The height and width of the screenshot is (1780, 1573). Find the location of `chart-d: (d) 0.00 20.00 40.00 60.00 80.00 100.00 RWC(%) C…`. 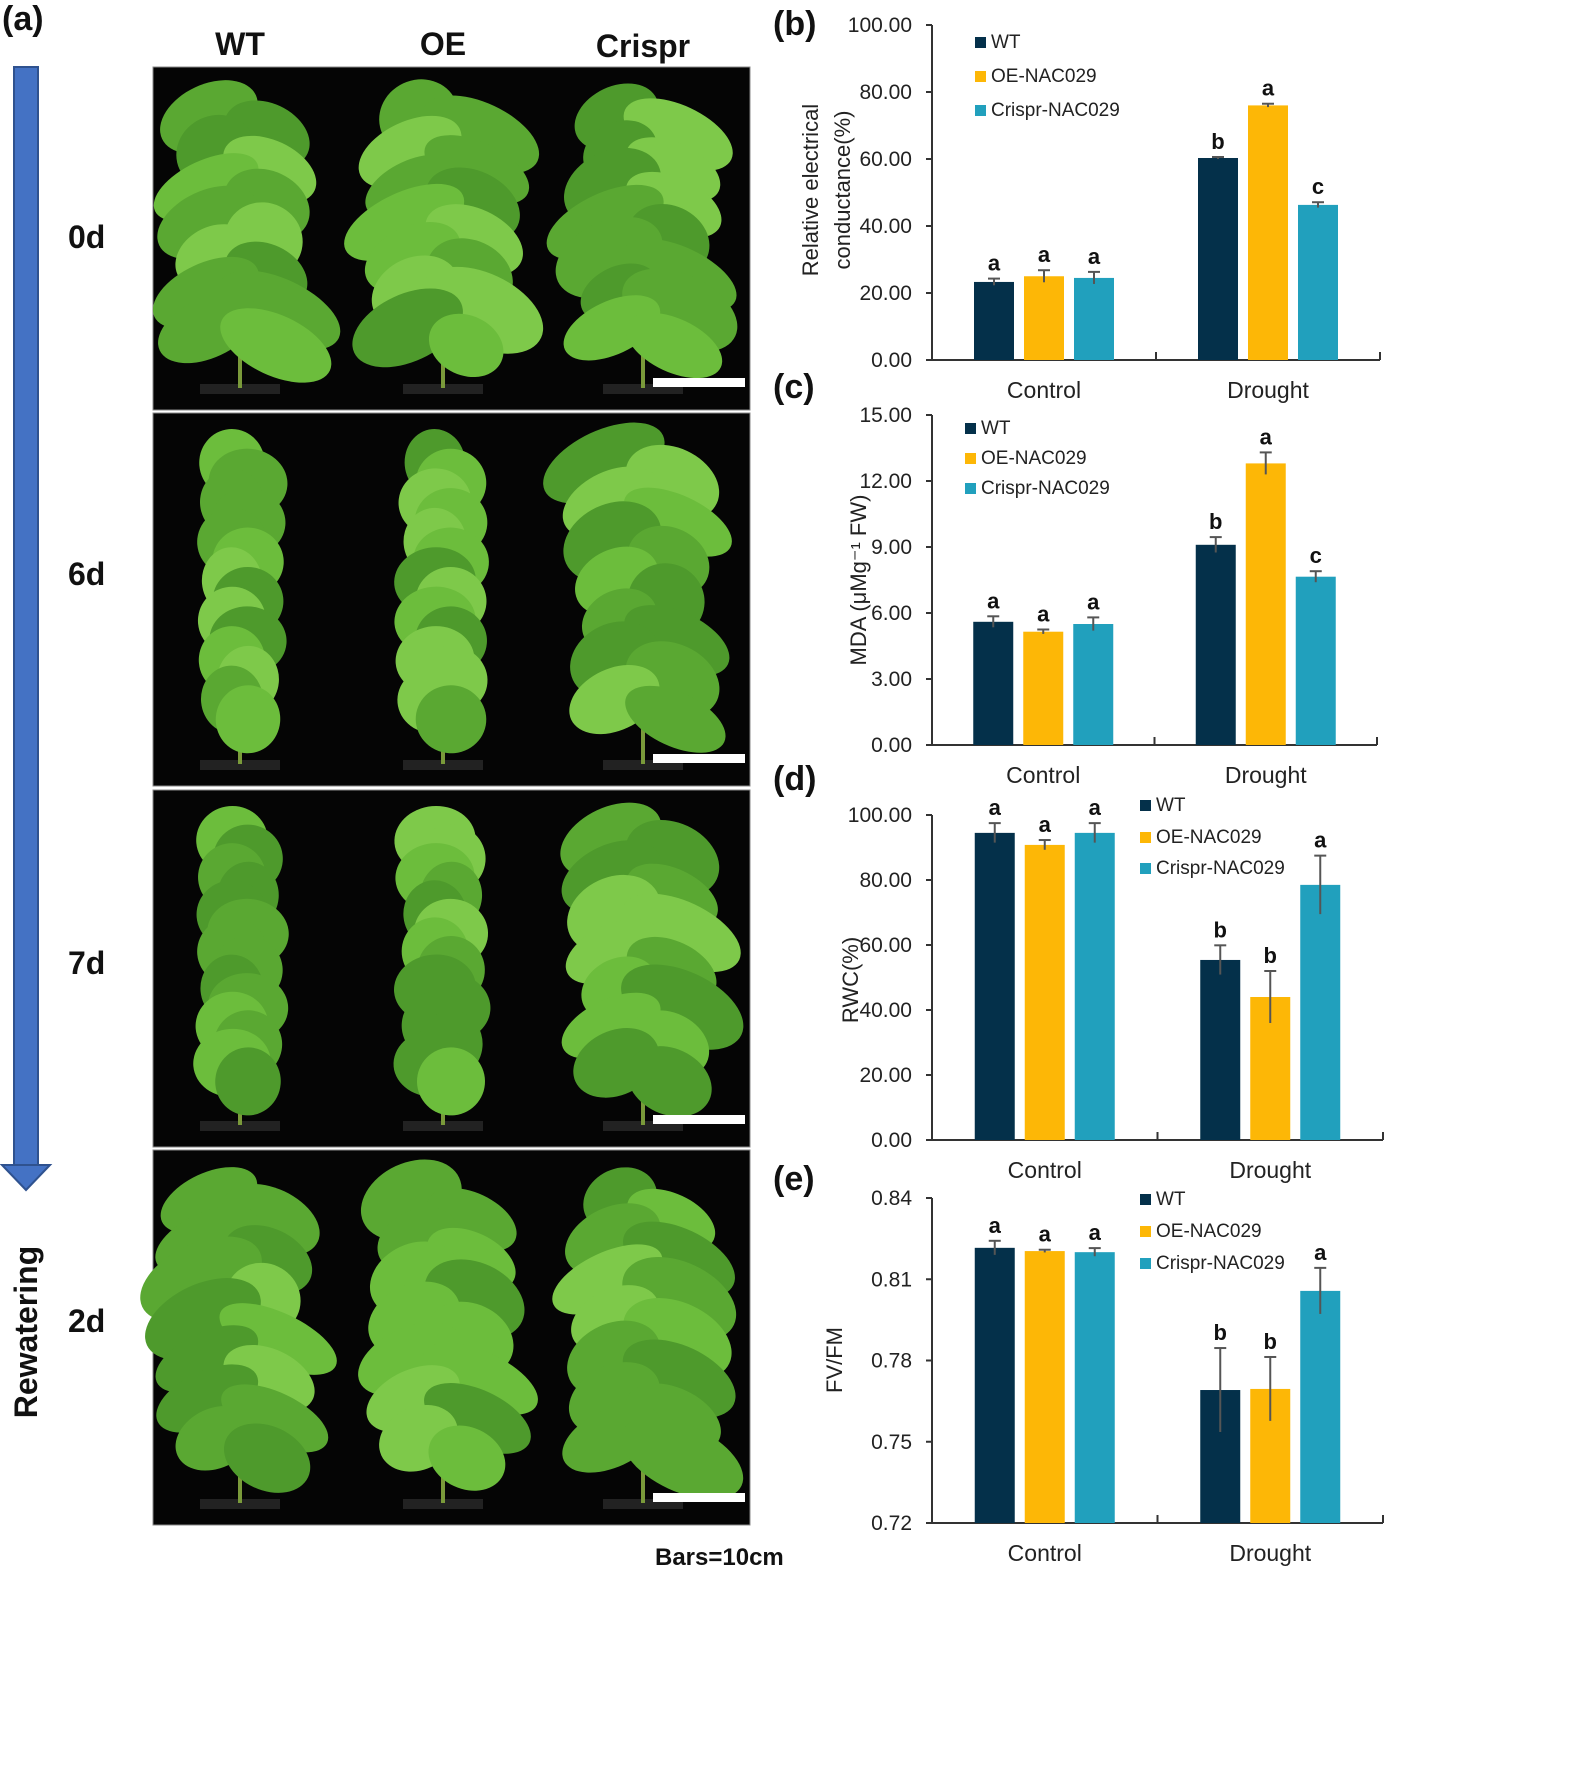

chart-d: (d) 0.00 20.00 40.00 60.00 80.00 100.00 RWC(%) C… is located at coordinates (1078, 971).